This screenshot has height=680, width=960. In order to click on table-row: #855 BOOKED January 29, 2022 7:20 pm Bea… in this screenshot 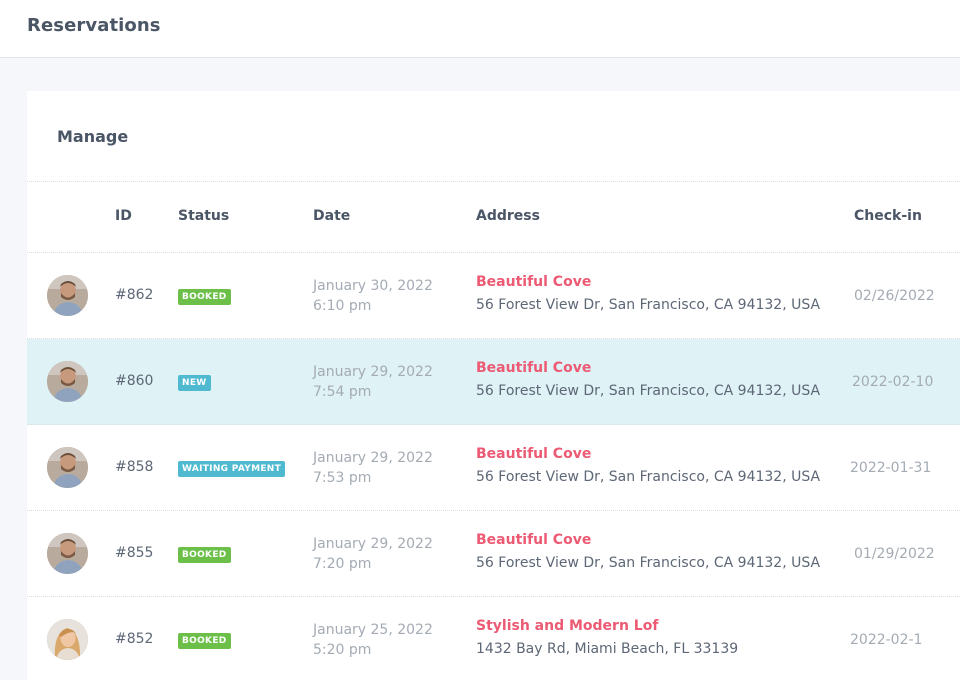, I will do `click(493, 554)`.